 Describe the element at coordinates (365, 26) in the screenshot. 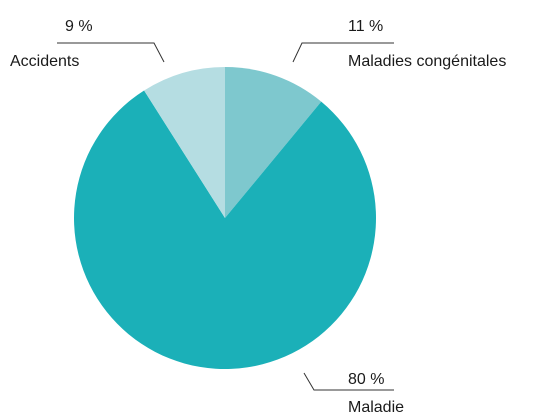

I see `slice-value-maladies-congenitales: 11 %` at that location.